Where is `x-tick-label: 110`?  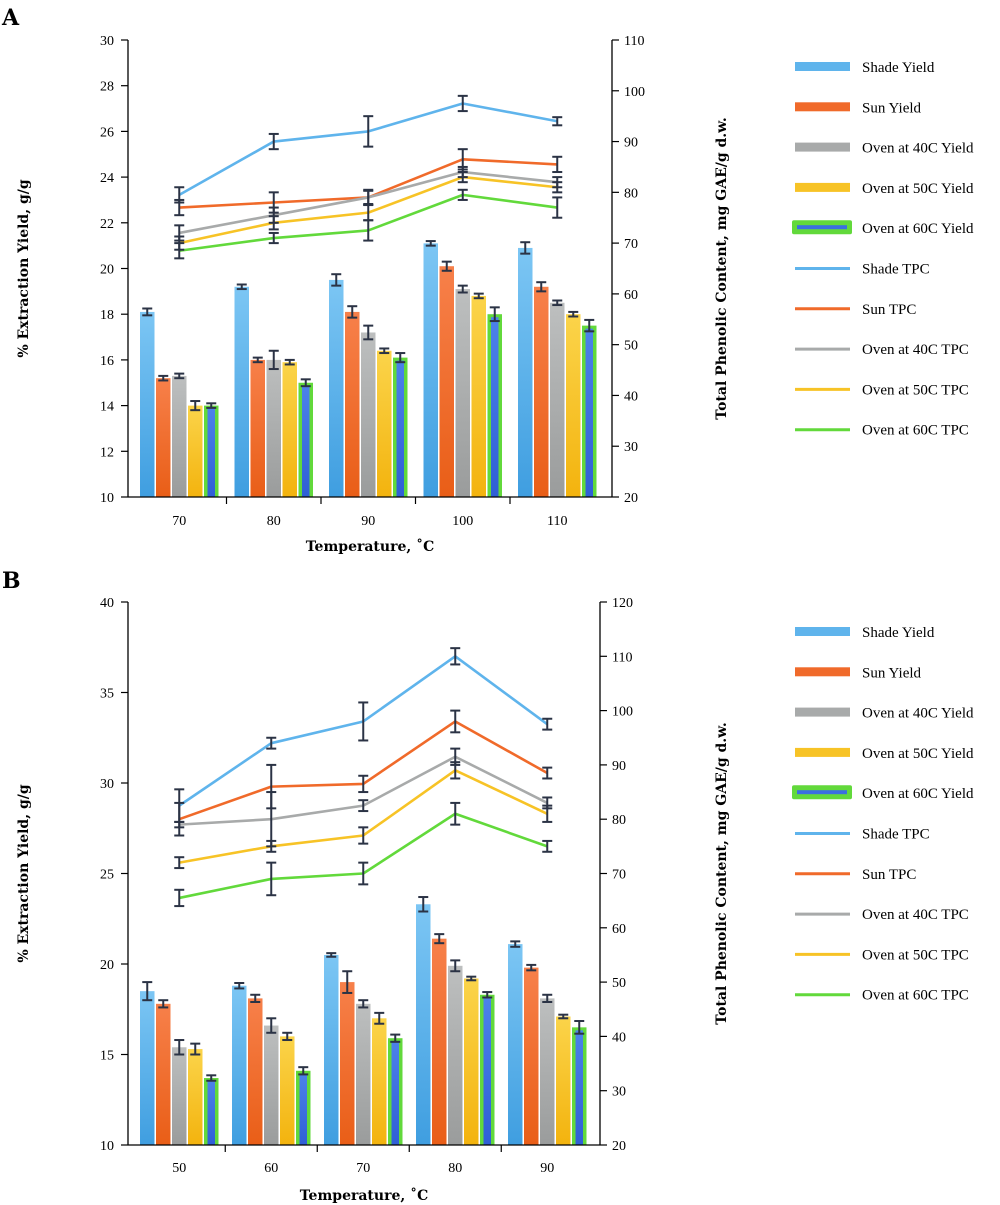 x-tick-label: 110 is located at coordinates (557, 521).